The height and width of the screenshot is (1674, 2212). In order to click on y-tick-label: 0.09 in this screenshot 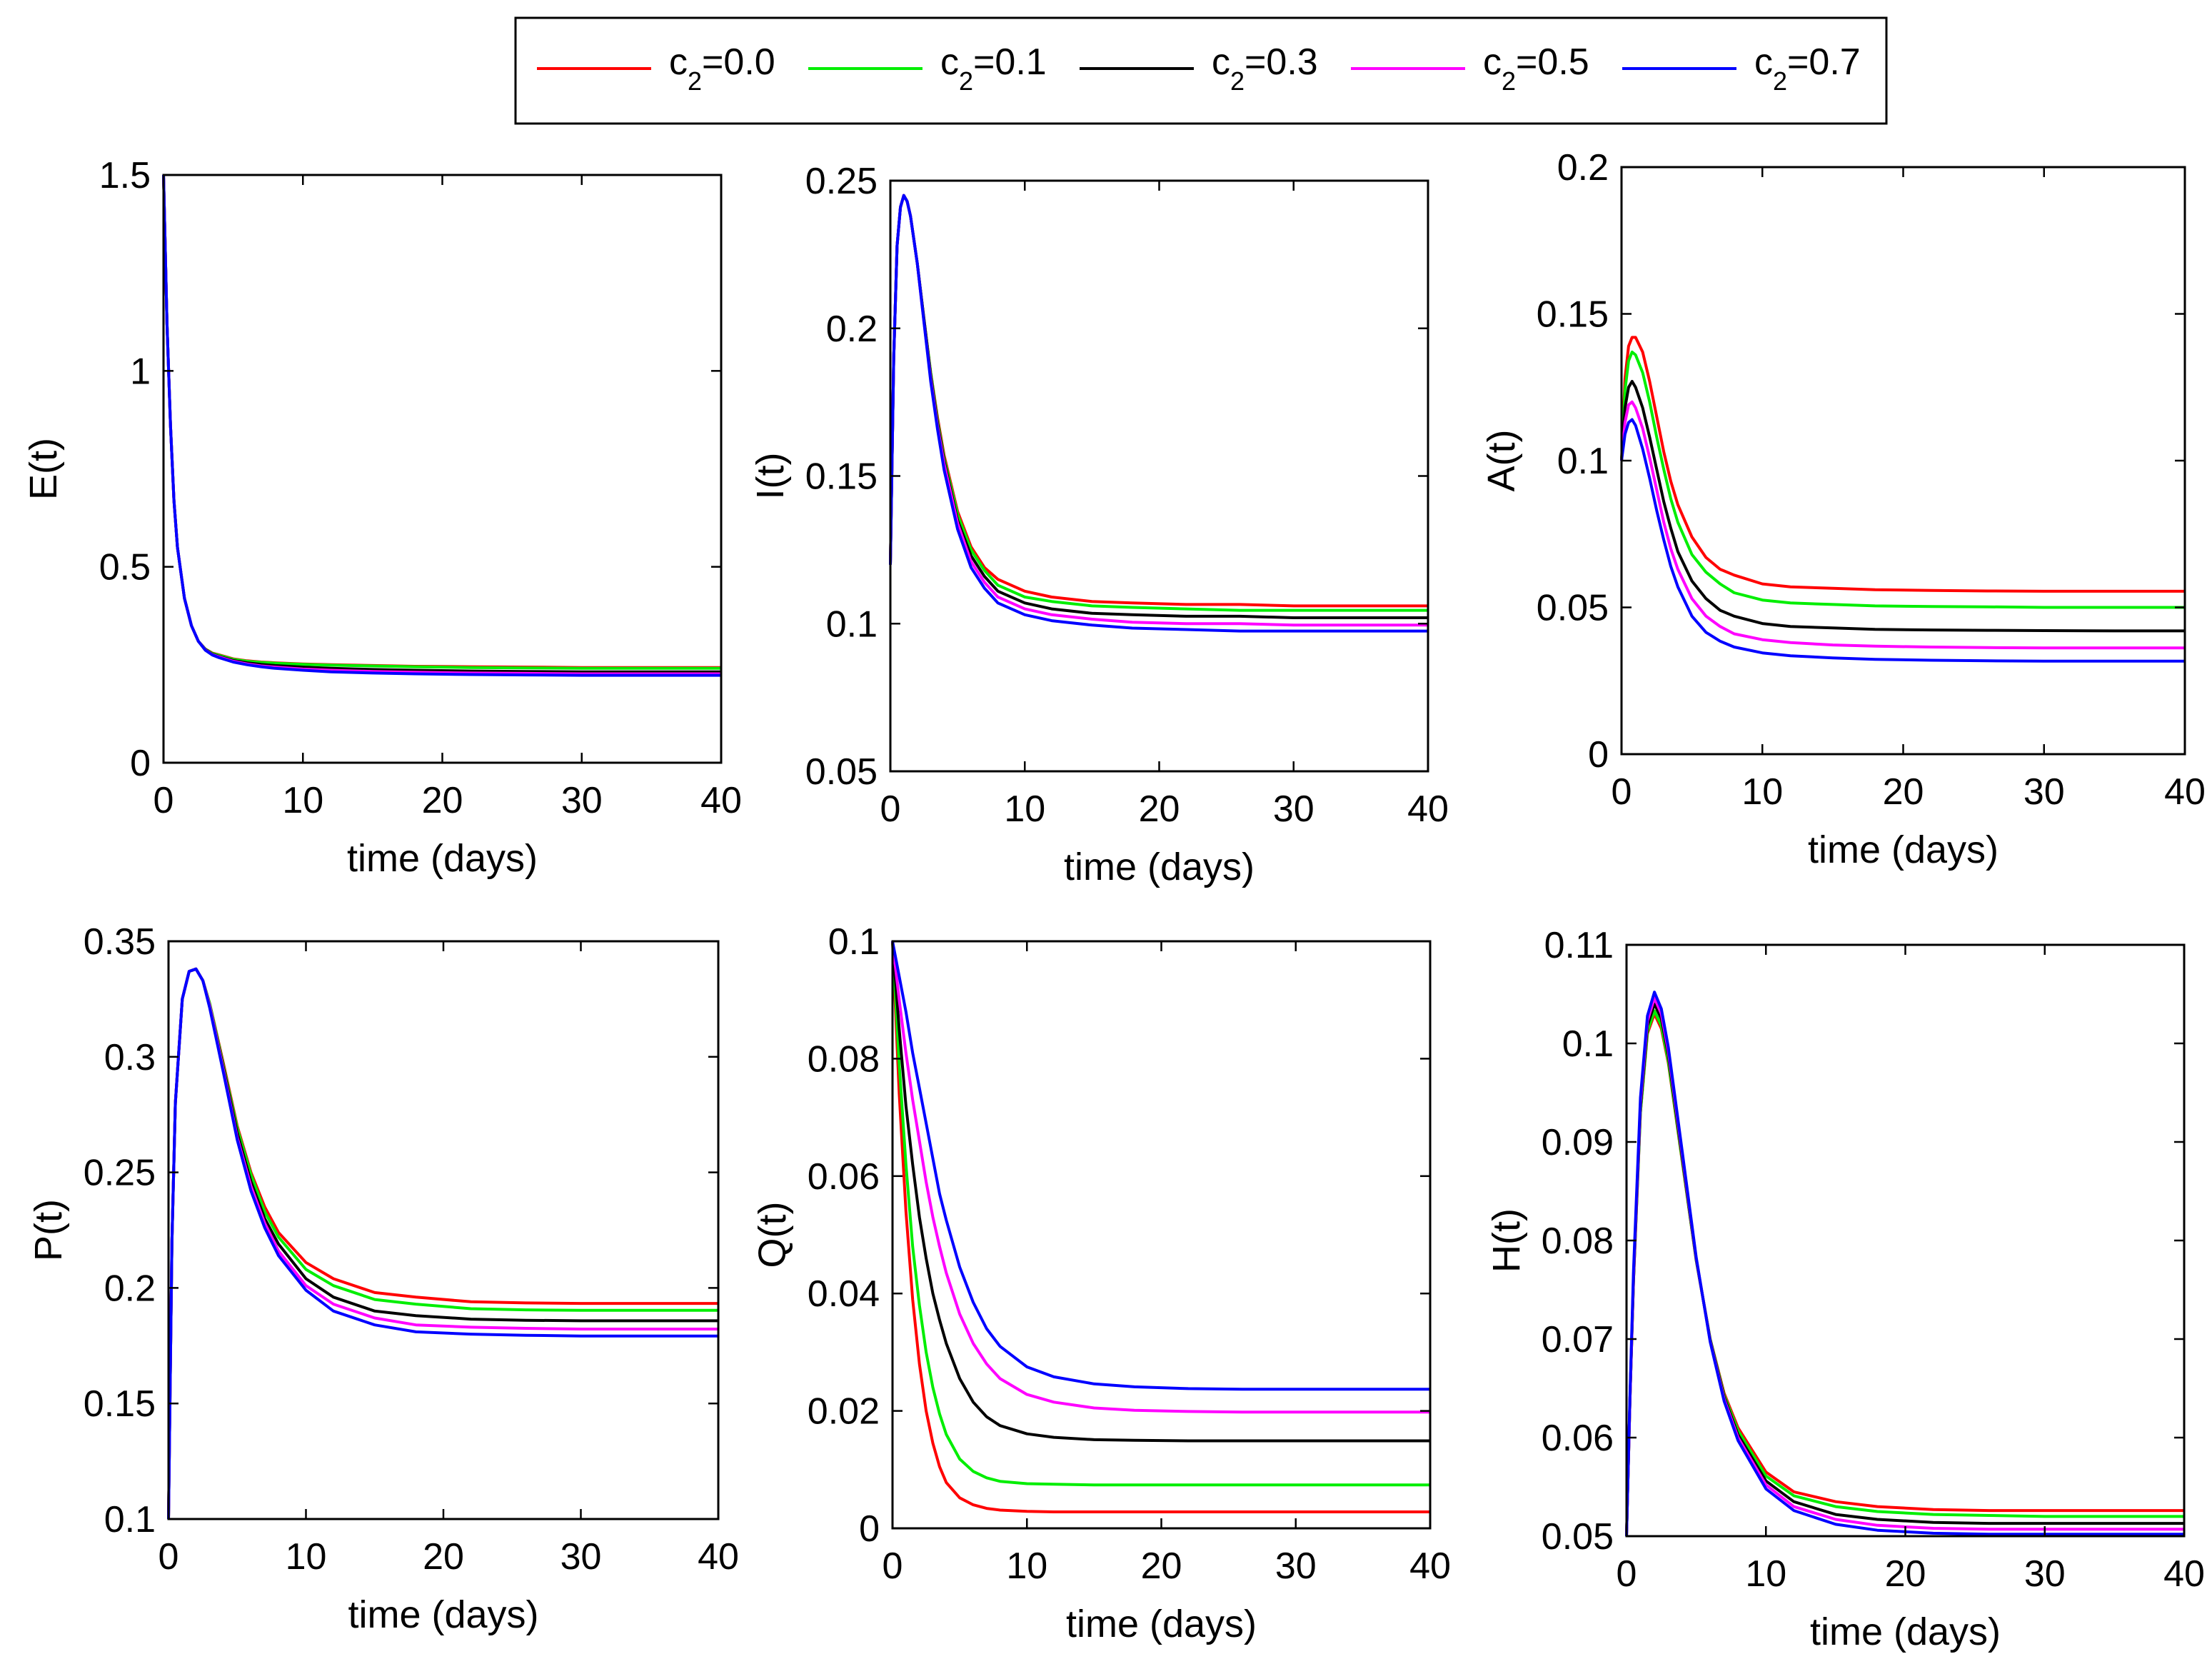, I will do `click(1578, 1142)`.